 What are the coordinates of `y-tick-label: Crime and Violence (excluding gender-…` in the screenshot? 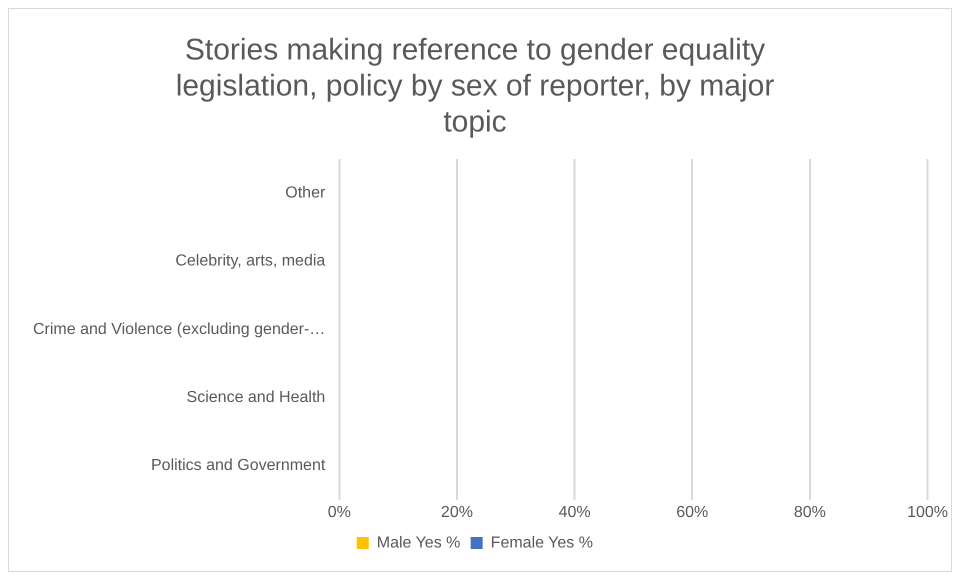 It's located at (179, 329).